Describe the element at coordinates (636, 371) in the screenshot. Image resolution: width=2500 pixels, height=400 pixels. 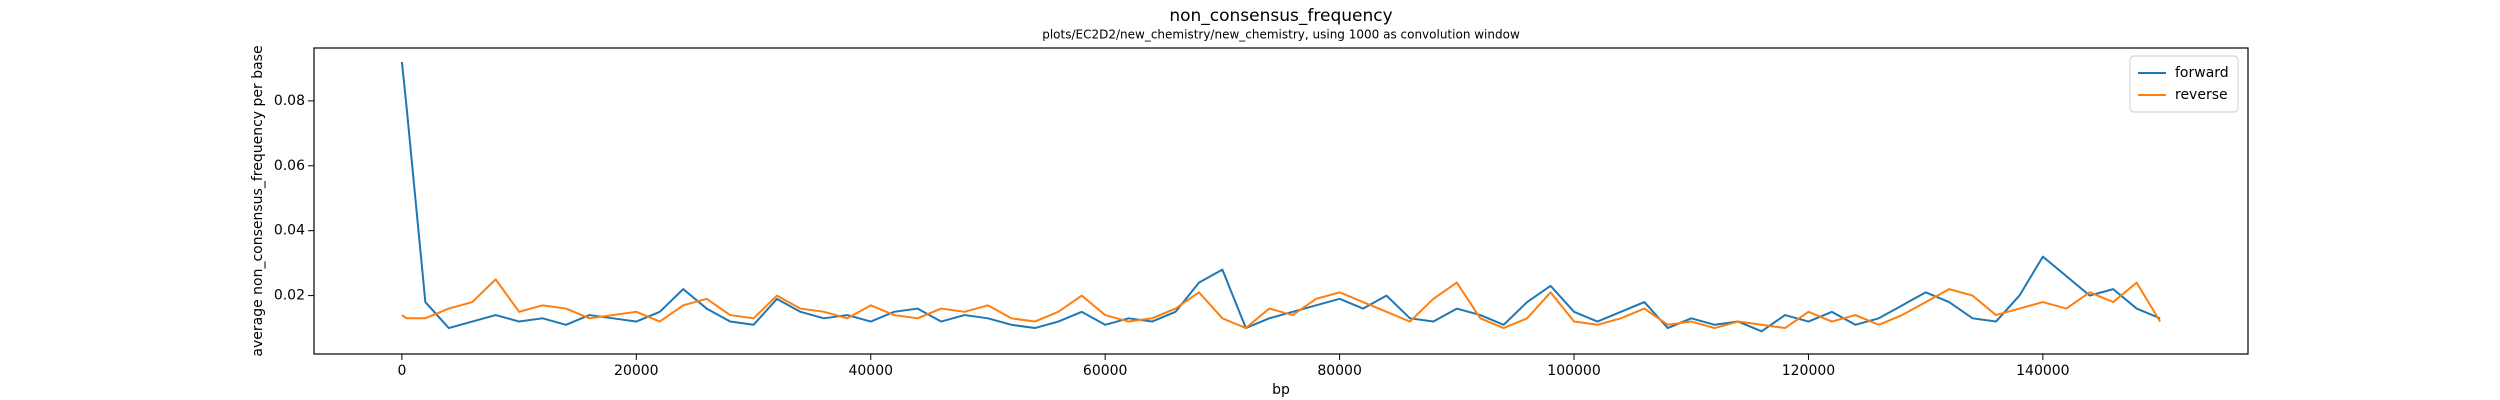
I see `x-tick-label: 20000` at that location.